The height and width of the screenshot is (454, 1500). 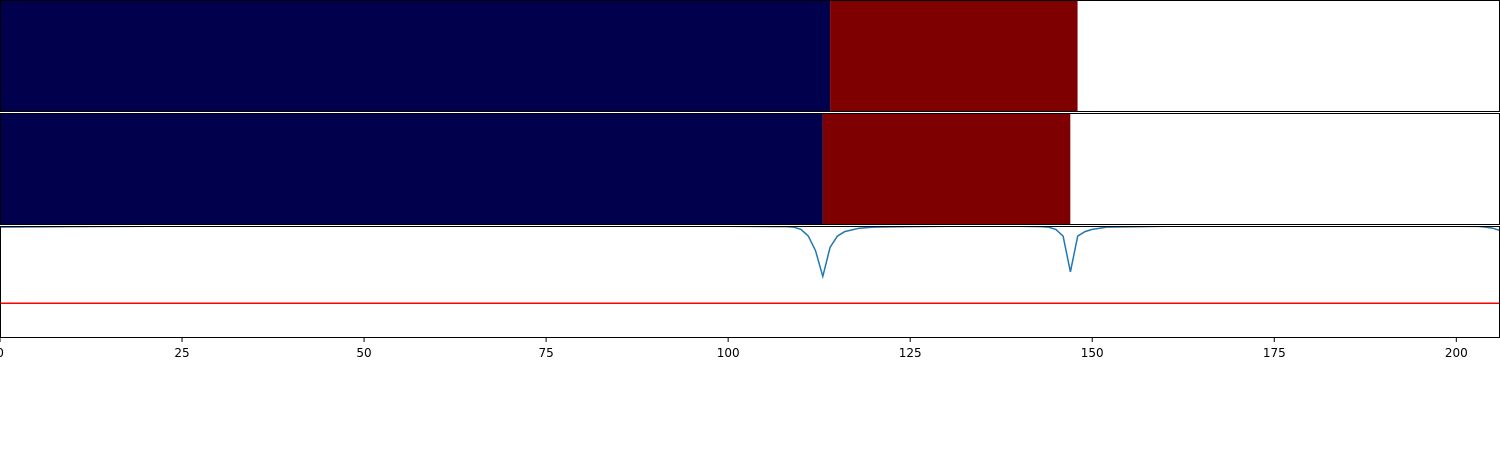 What do you see at coordinates (181, 353) in the screenshot?
I see `x-tick-label: 25` at bounding box center [181, 353].